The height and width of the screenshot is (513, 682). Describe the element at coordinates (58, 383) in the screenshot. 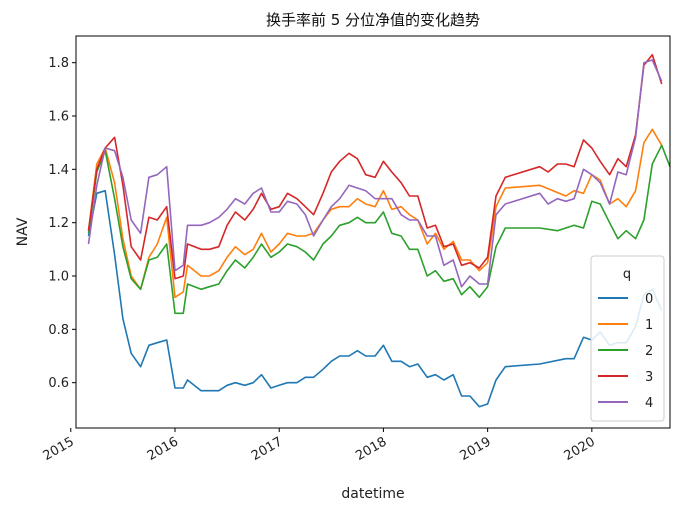

I see `y-tick-label: 0.6` at that location.